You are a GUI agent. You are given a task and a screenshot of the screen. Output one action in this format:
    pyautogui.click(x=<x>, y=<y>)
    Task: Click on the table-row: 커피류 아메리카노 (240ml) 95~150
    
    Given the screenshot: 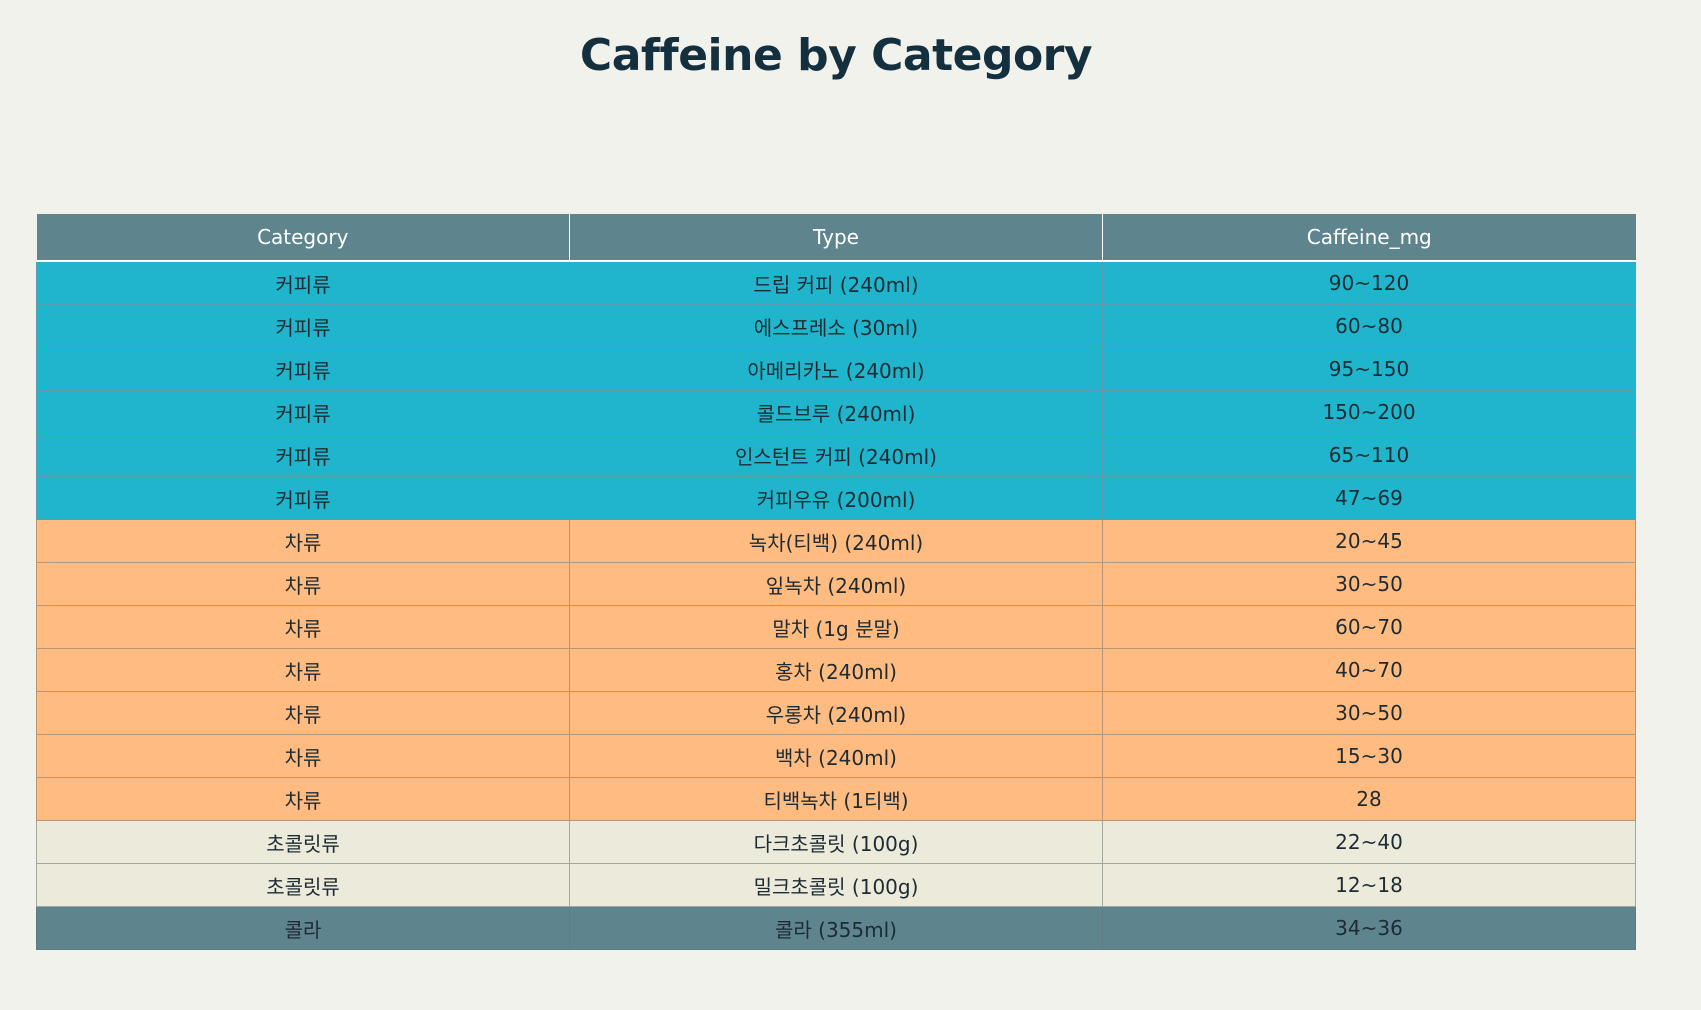 What is the action you would take?
    pyautogui.click(x=836, y=369)
    